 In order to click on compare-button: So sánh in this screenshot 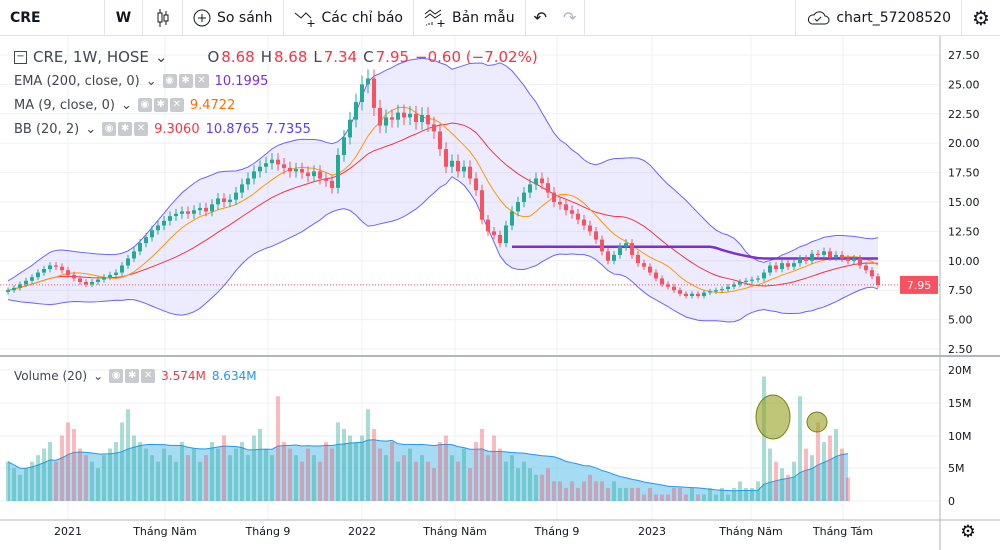, I will do `click(233, 18)`.